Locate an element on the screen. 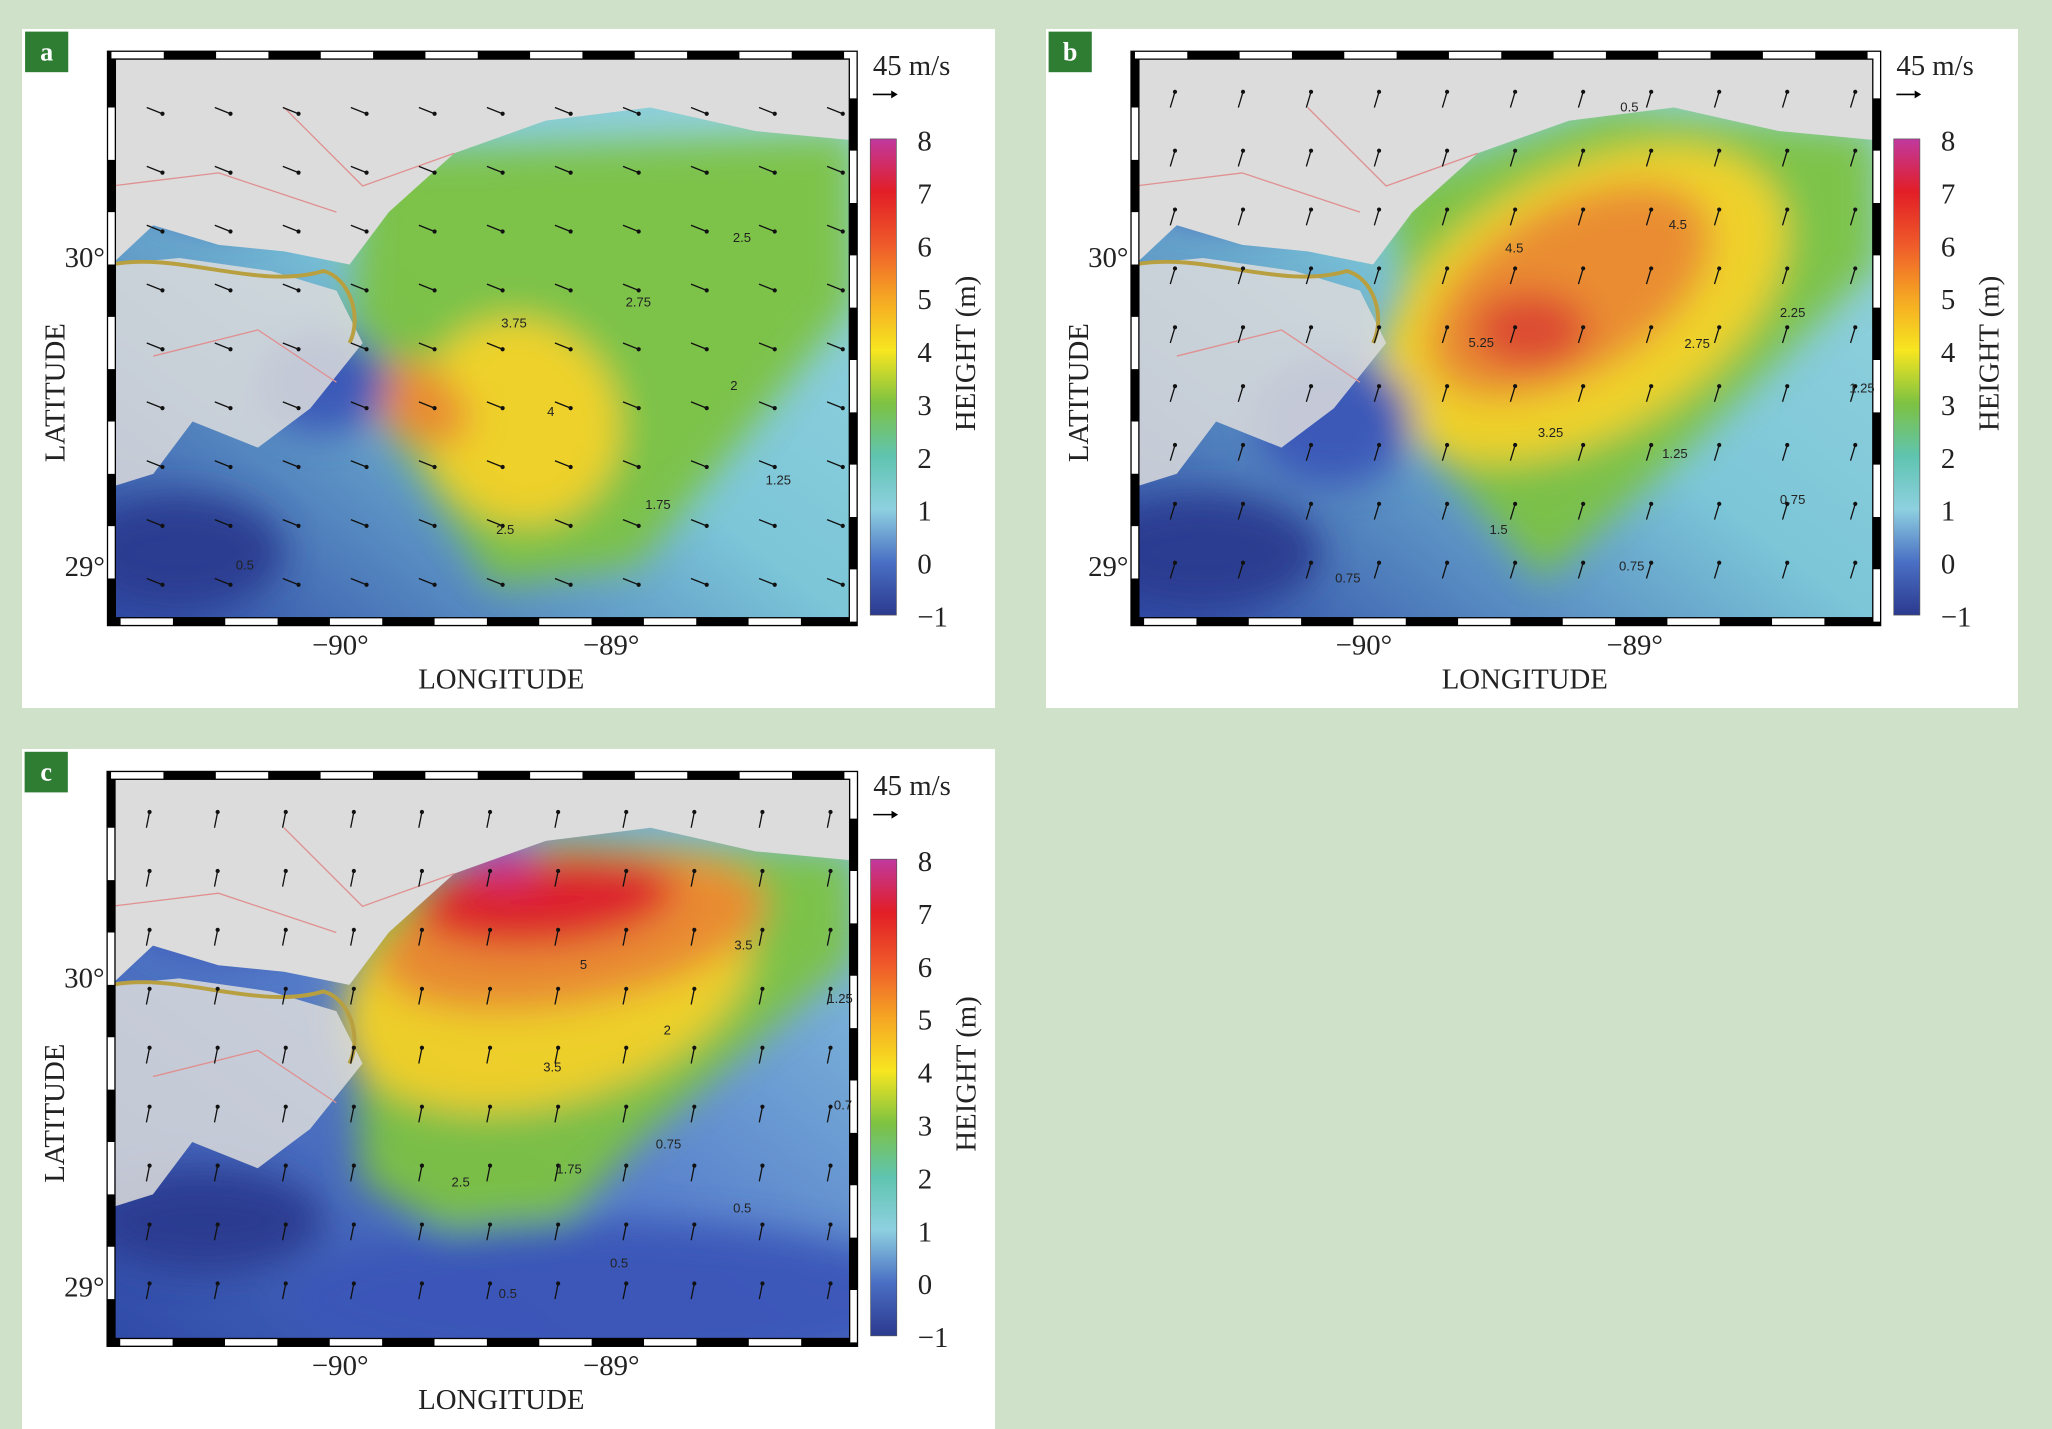 The height and width of the screenshot is (1429, 2052). contour-label: 0.75 is located at coordinates (1631, 566).